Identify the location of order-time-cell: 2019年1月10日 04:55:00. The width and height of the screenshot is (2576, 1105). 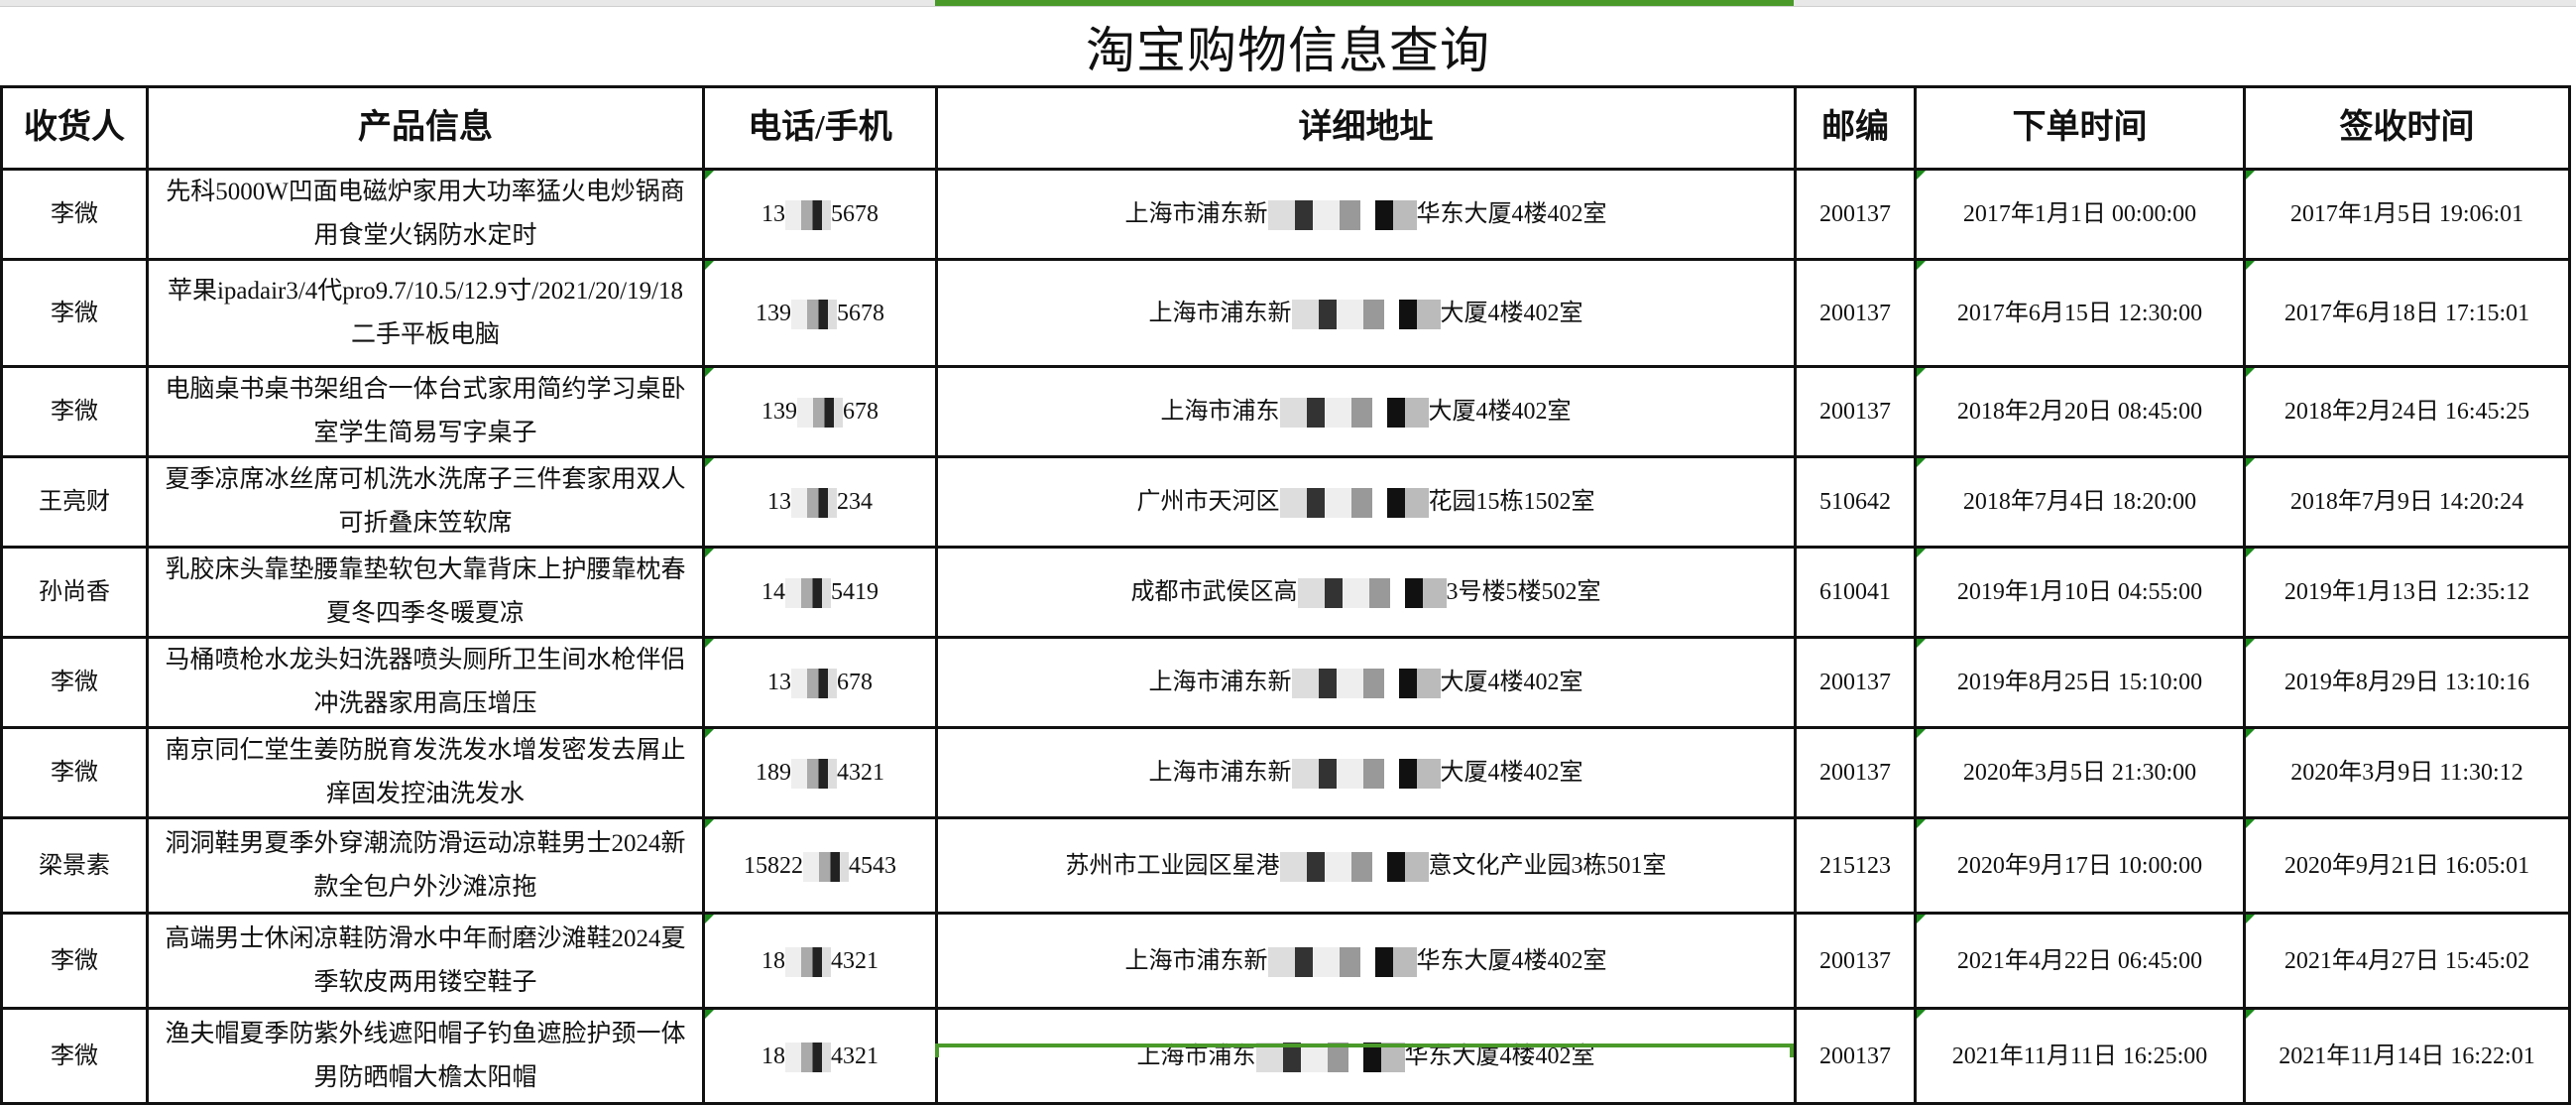
(2080, 592).